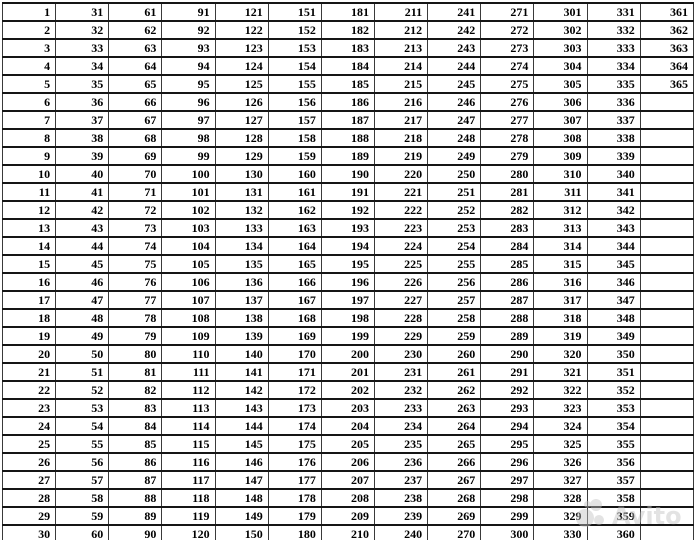 This screenshot has width=694, height=540. What do you see at coordinates (347, 408) in the screenshot?
I see `day-cell: 203` at bounding box center [347, 408].